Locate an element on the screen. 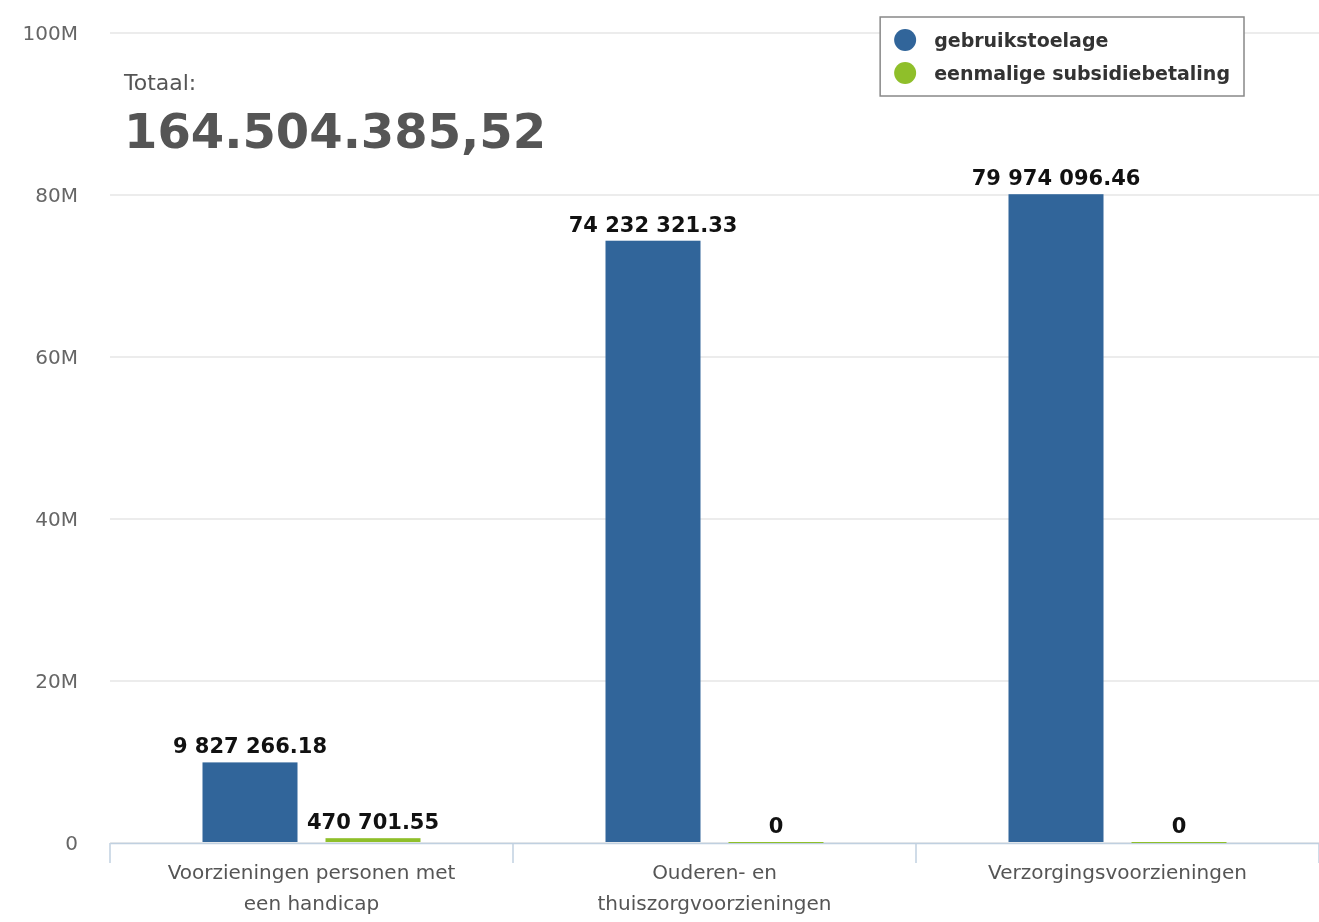 The image size is (1319, 922). annotation: Totaal: is located at coordinates (160, 82).